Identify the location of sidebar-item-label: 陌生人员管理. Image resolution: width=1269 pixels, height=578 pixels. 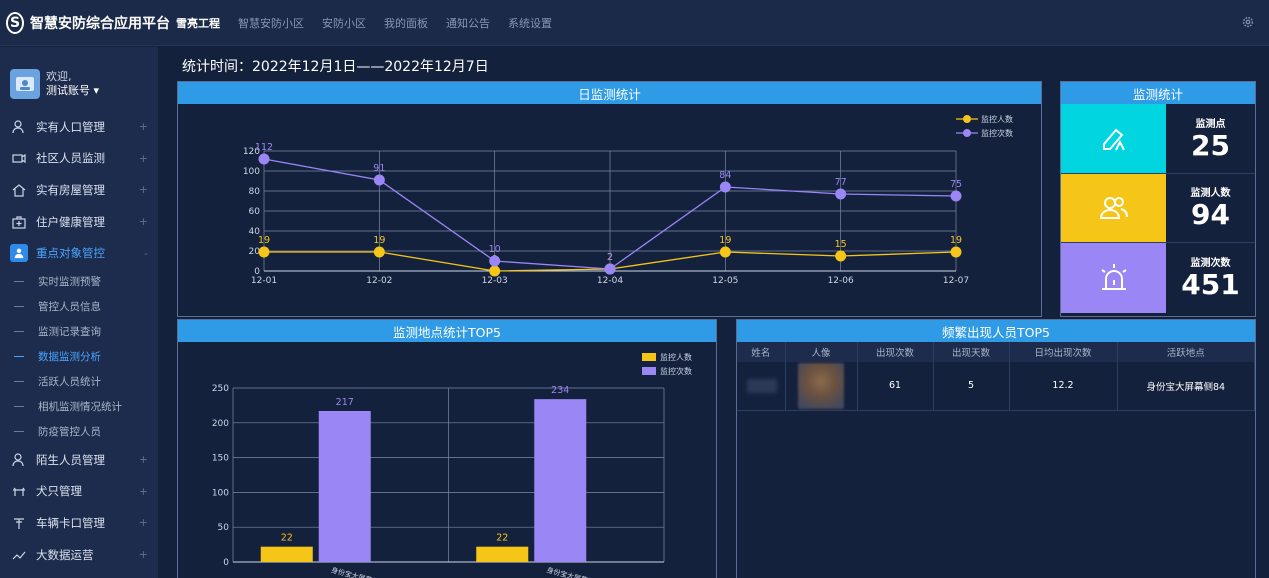
(70, 459).